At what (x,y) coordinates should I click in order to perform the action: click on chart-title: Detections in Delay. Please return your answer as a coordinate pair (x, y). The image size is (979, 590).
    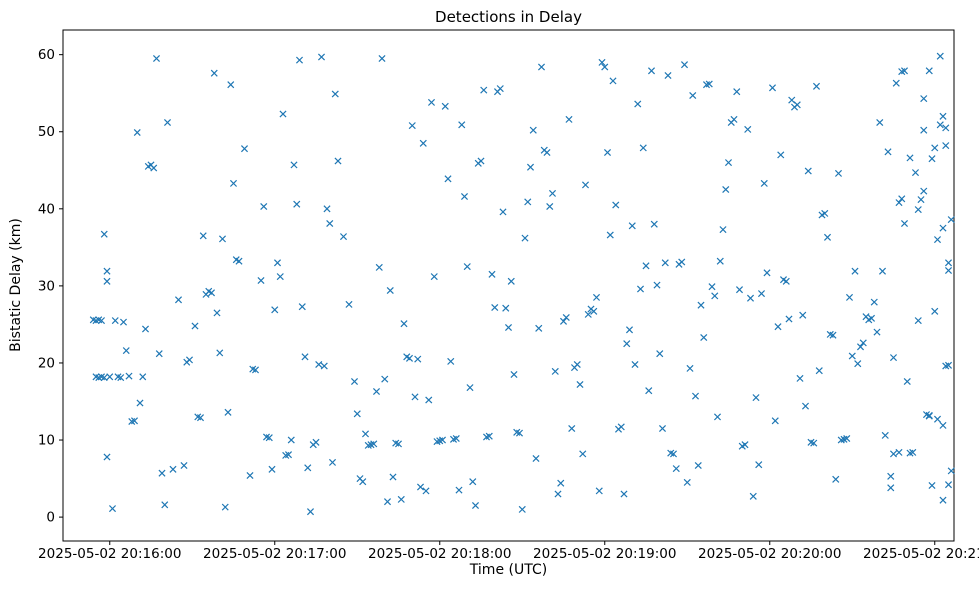
    Looking at the image, I should click on (508, 17).